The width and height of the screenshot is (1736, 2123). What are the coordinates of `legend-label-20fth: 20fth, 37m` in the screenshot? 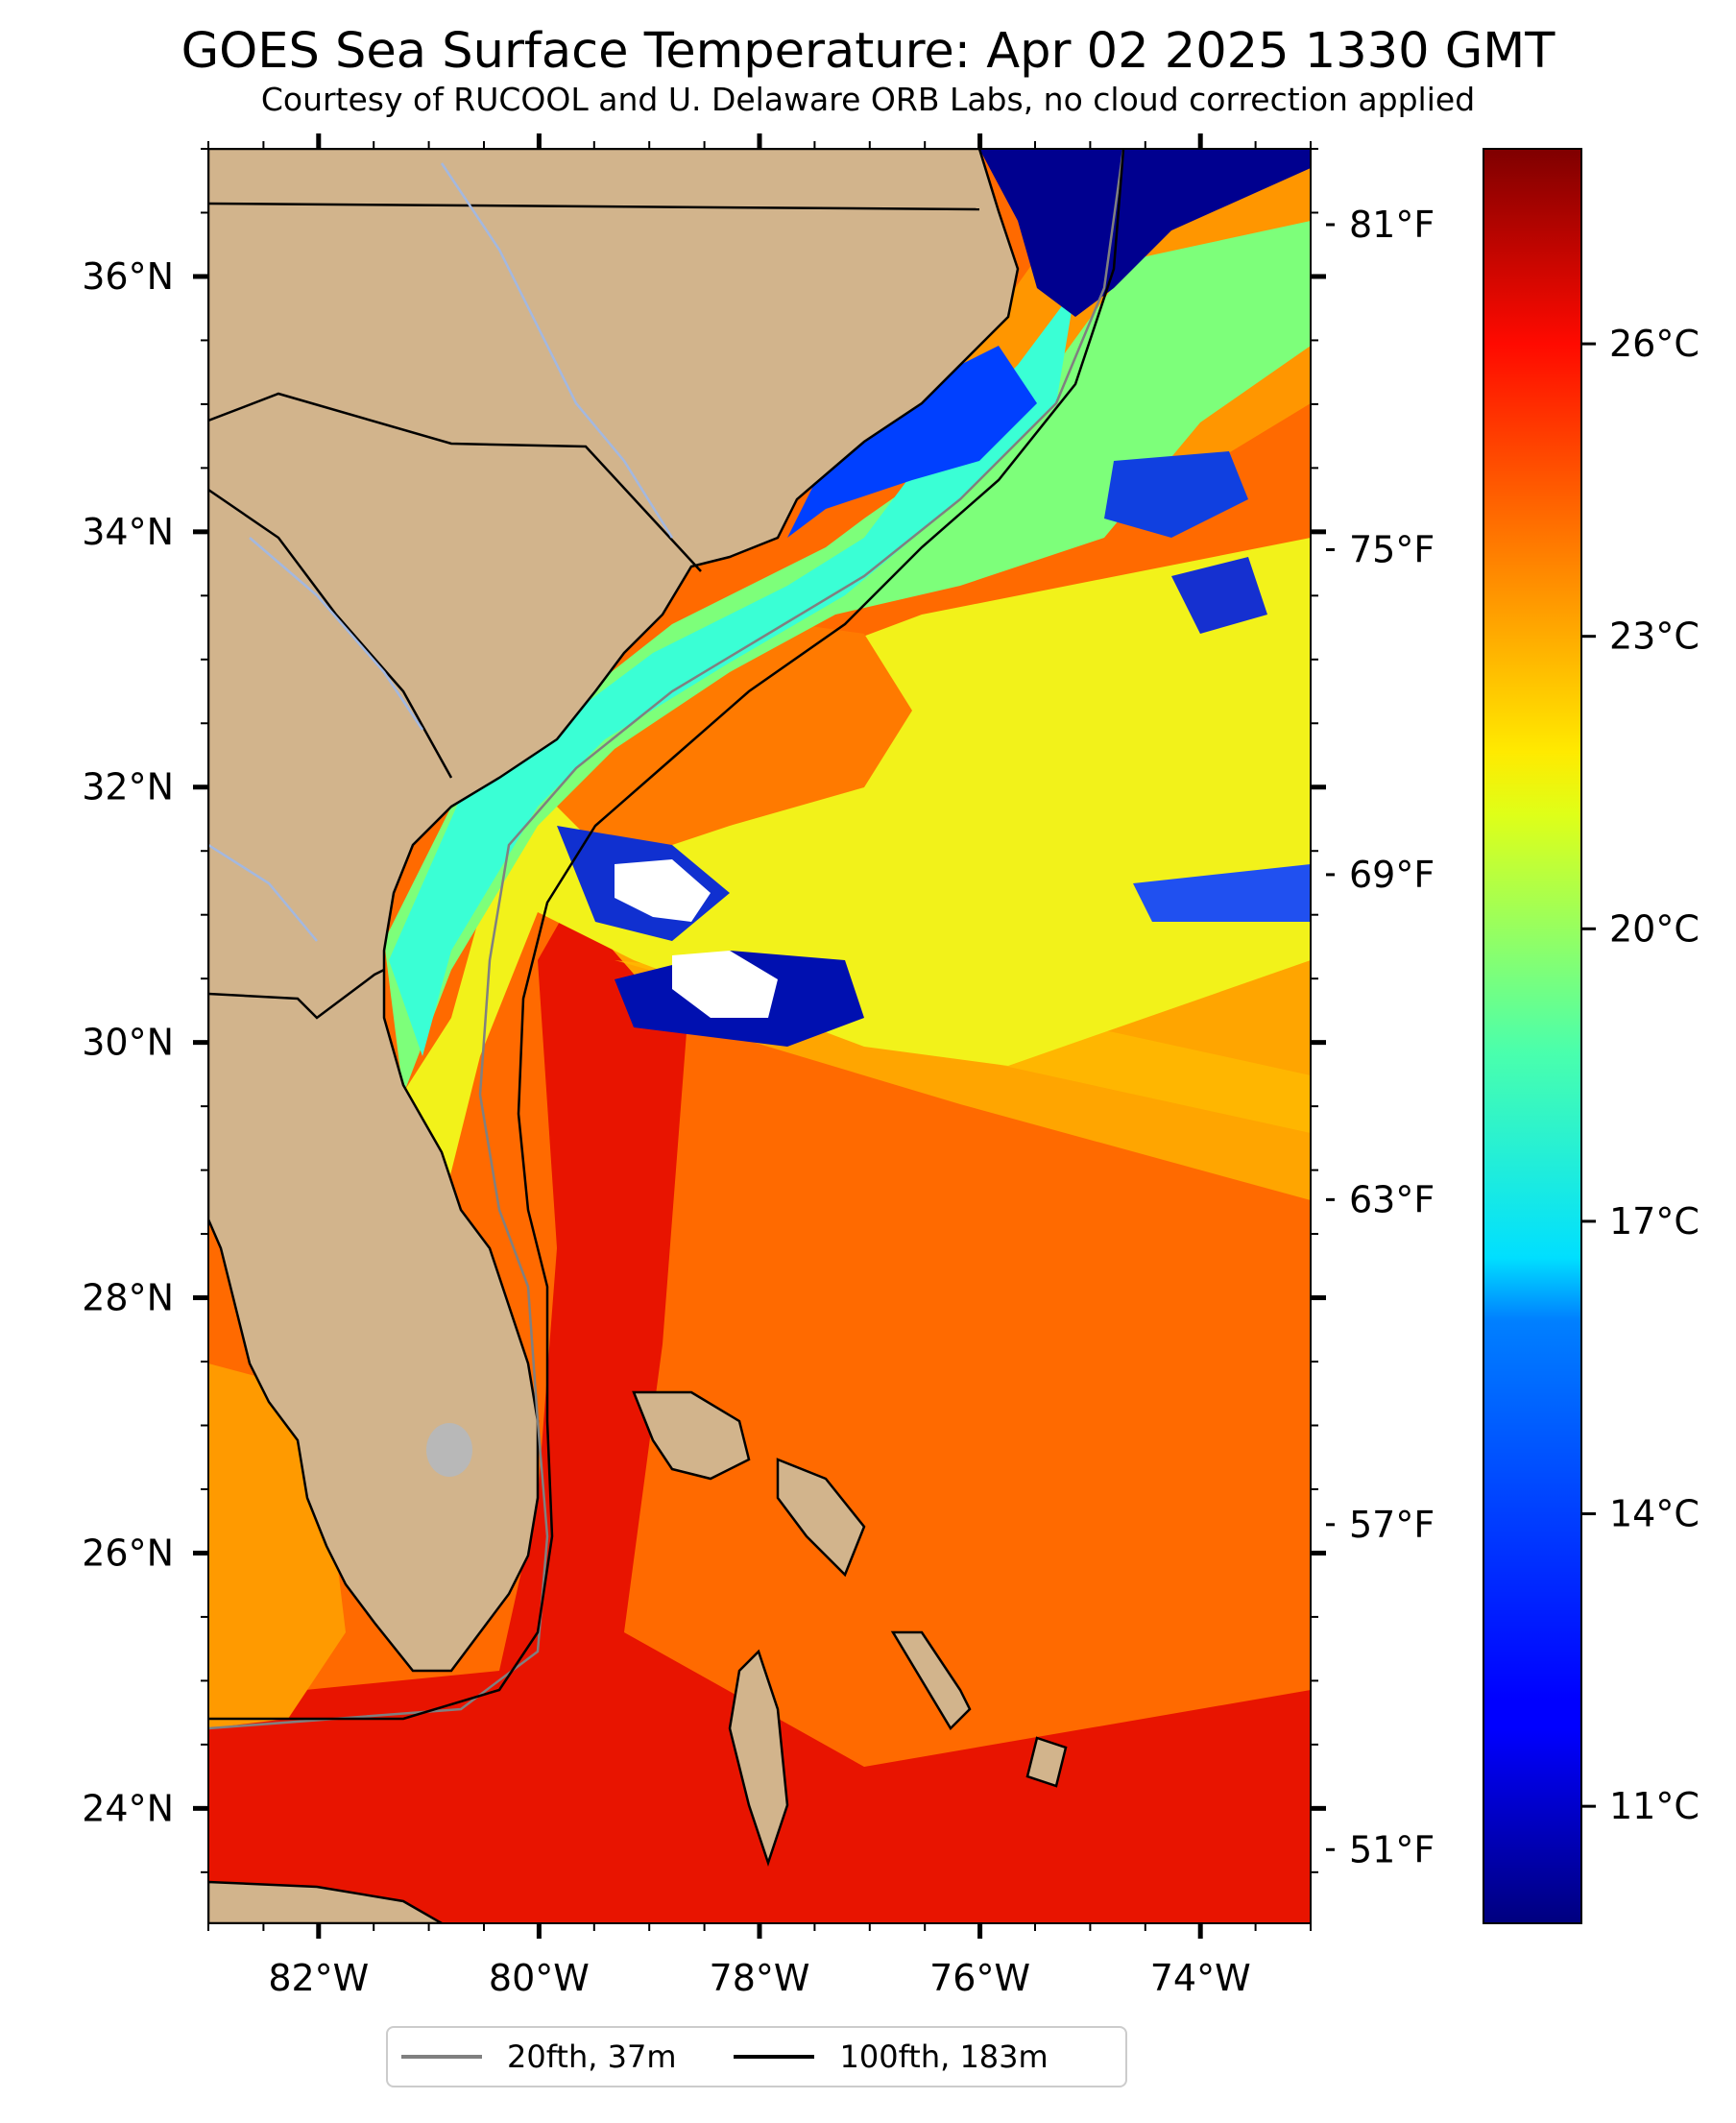 It's located at (592, 2057).